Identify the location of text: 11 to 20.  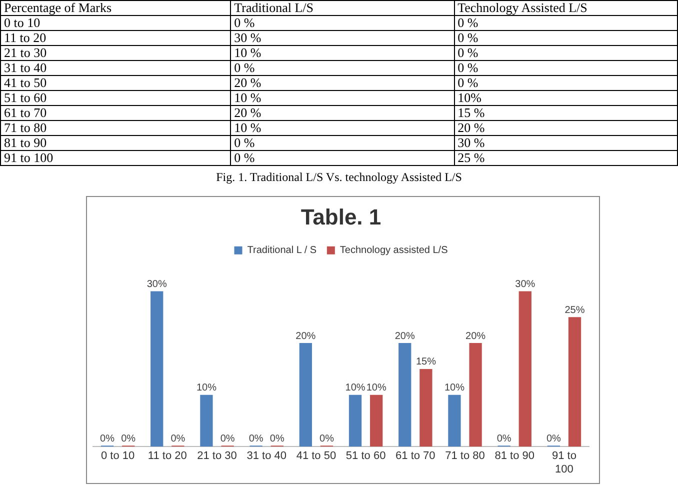
(115, 38).